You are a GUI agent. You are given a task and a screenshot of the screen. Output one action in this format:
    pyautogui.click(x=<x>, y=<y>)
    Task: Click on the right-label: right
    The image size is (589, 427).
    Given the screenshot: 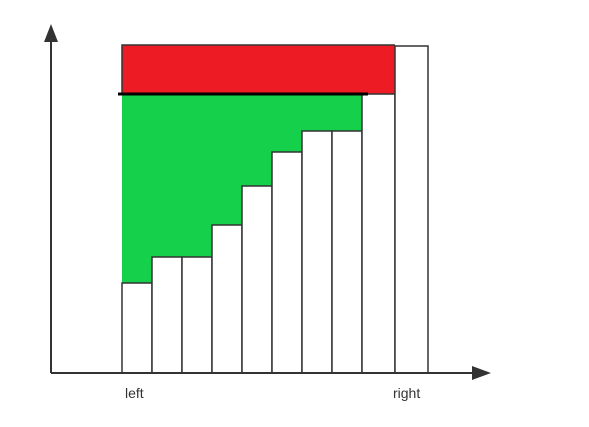 What is the action you would take?
    pyautogui.click(x=406, y=393)
    